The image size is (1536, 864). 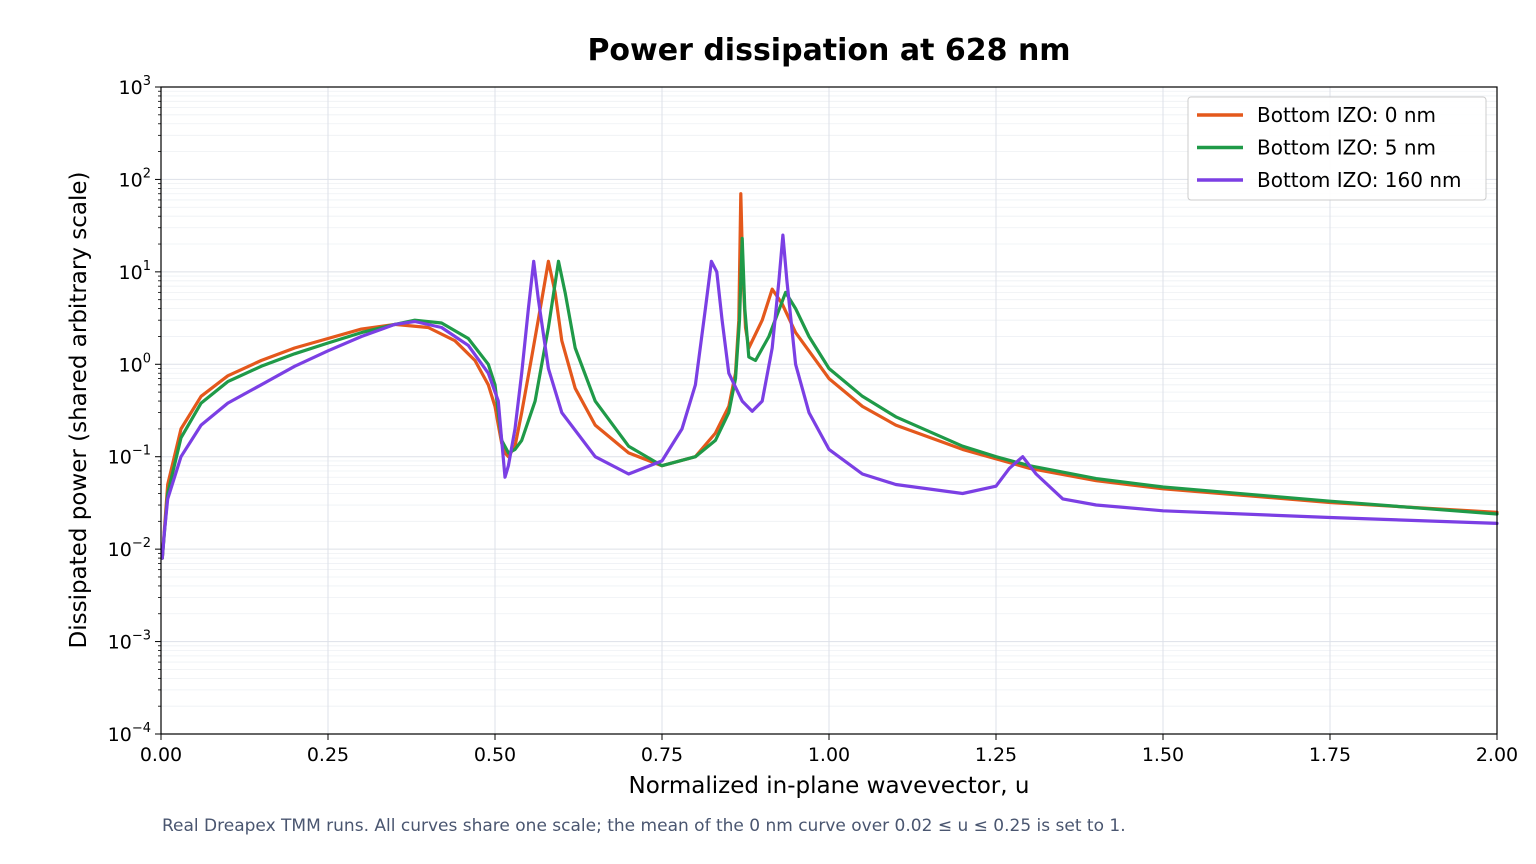 What do you see at coordinates (135, 178) in the screenshot?
I see `y-tick-label: 10²` at bounding box center [135, 178].